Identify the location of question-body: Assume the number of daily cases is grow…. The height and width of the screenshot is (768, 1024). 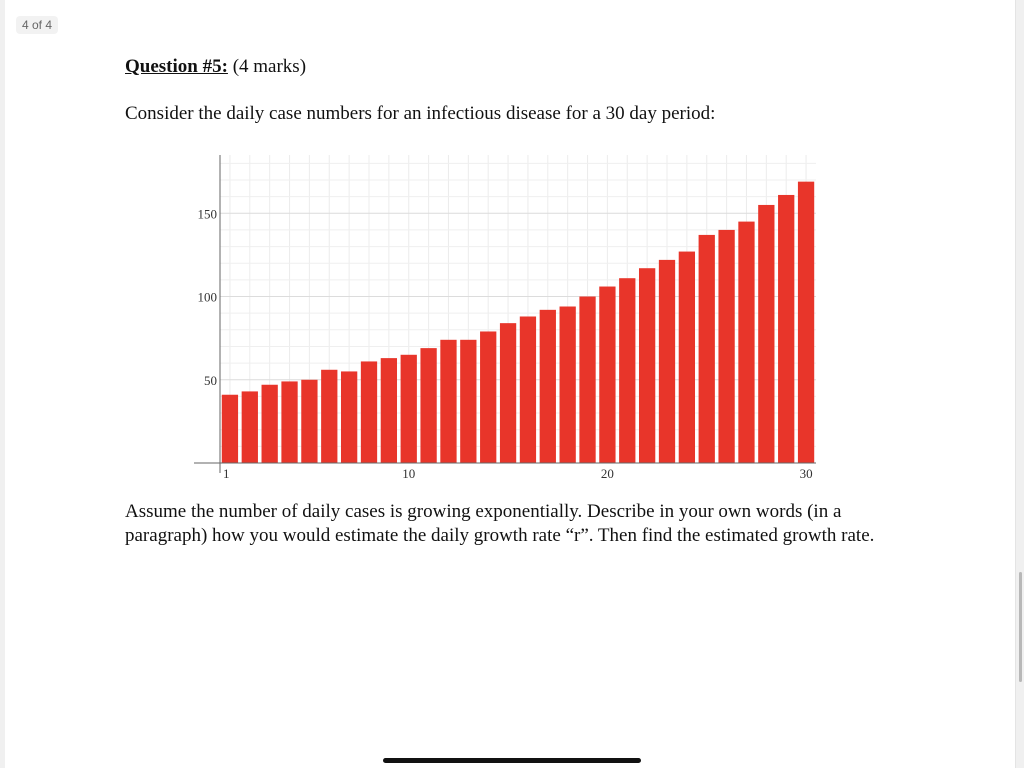
(500, 523).